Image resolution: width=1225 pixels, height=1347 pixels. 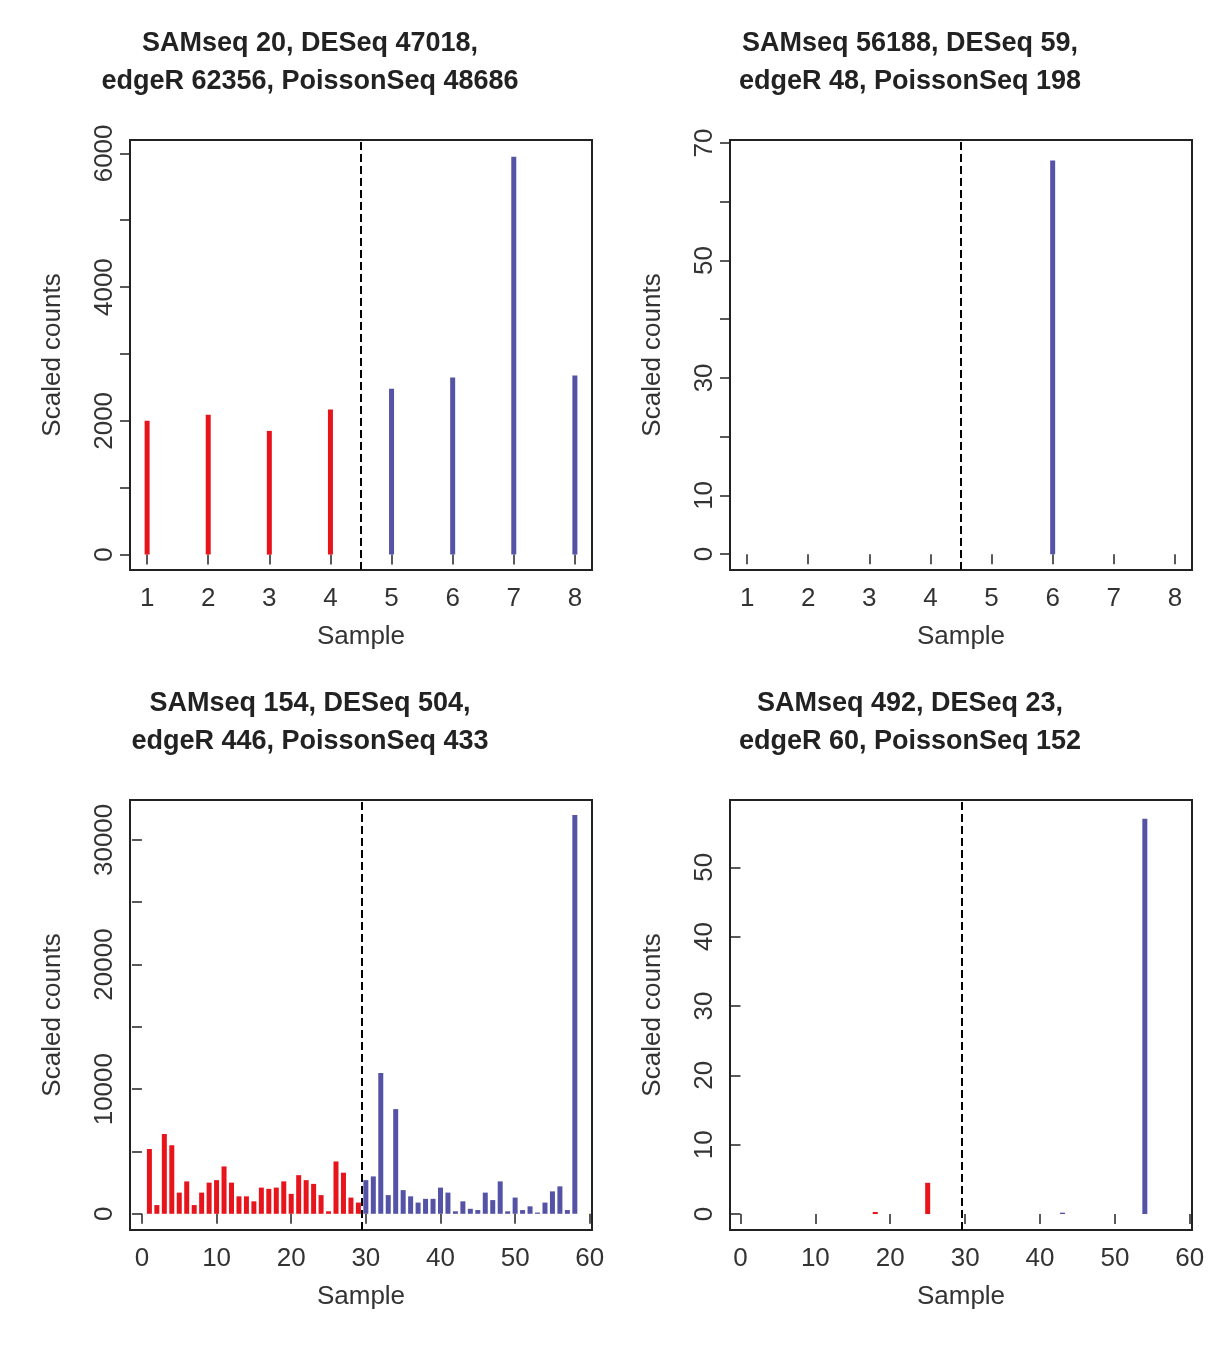 What do you see at coordinates (310, 721) in the screenshot?
I see `chart-title: SAMseq 154, DESeq 504, edgeR 446, PoissonSeq 433` at bounding box center [310, 721].